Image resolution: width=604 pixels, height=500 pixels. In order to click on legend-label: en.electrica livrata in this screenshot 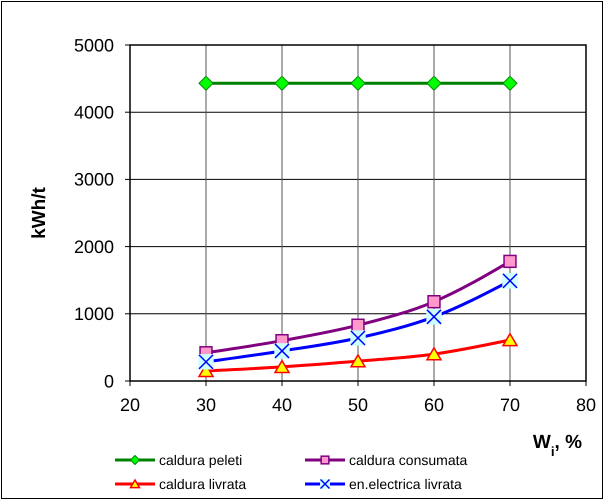, I will do `click(405, 484)`.